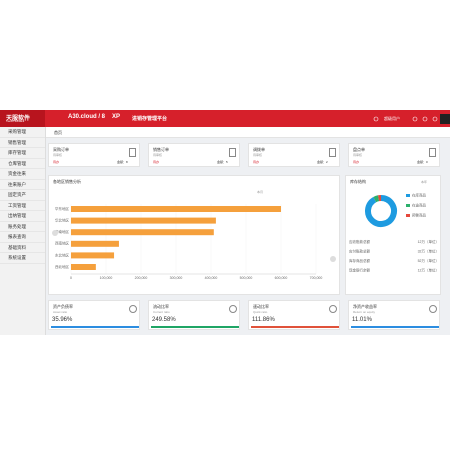  What do you see at coordinates (359, 241) in the screenshot?
I see `summary-label: 应收账款总额` at bounding box center [359, 241].